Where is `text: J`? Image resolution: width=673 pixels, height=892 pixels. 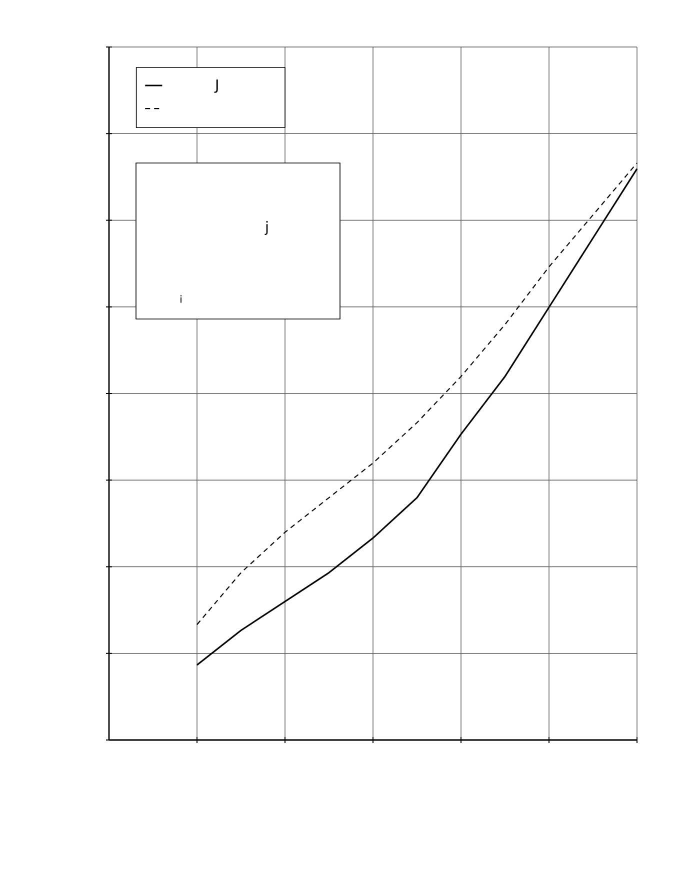
text: J is located at coordinates (216, 86).